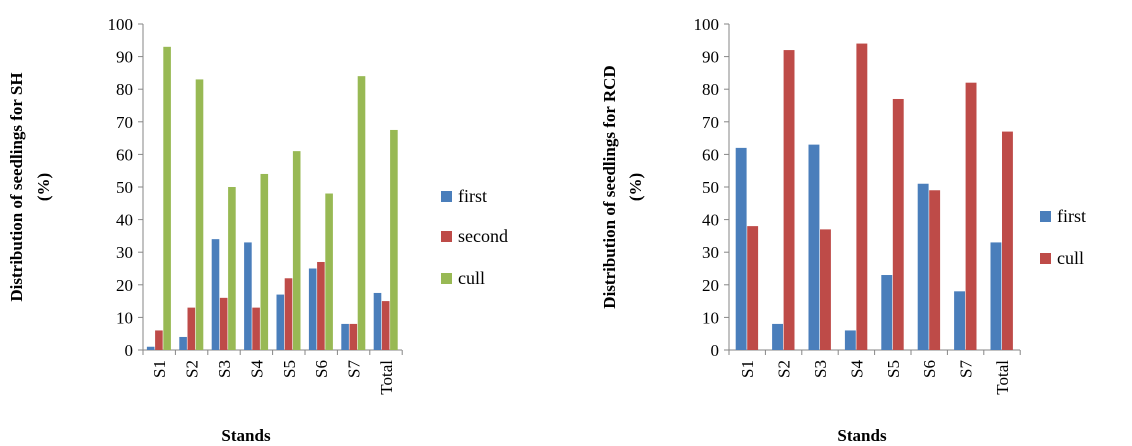 This screenshot has width=1132, height=446. I want to click on legend-label-second: second, so click(483, 236).